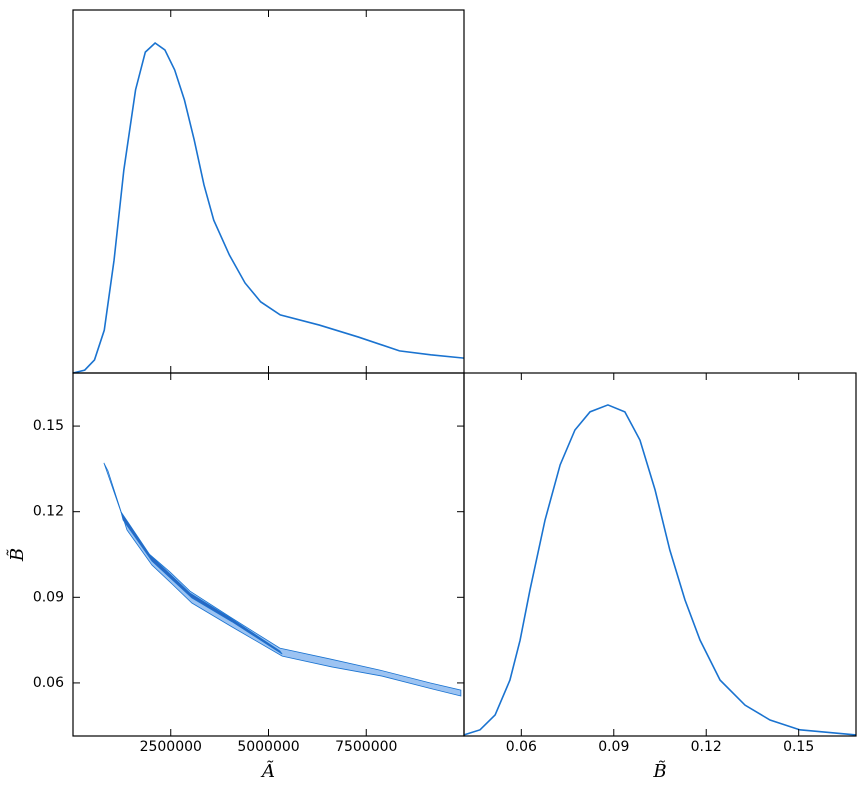 The height and width of the screenshot is (793, 866). What do you see at coordinates (659, 771) in the screenshot?
I see `x-axis-label: B̃` at bounding box center [659, 771].